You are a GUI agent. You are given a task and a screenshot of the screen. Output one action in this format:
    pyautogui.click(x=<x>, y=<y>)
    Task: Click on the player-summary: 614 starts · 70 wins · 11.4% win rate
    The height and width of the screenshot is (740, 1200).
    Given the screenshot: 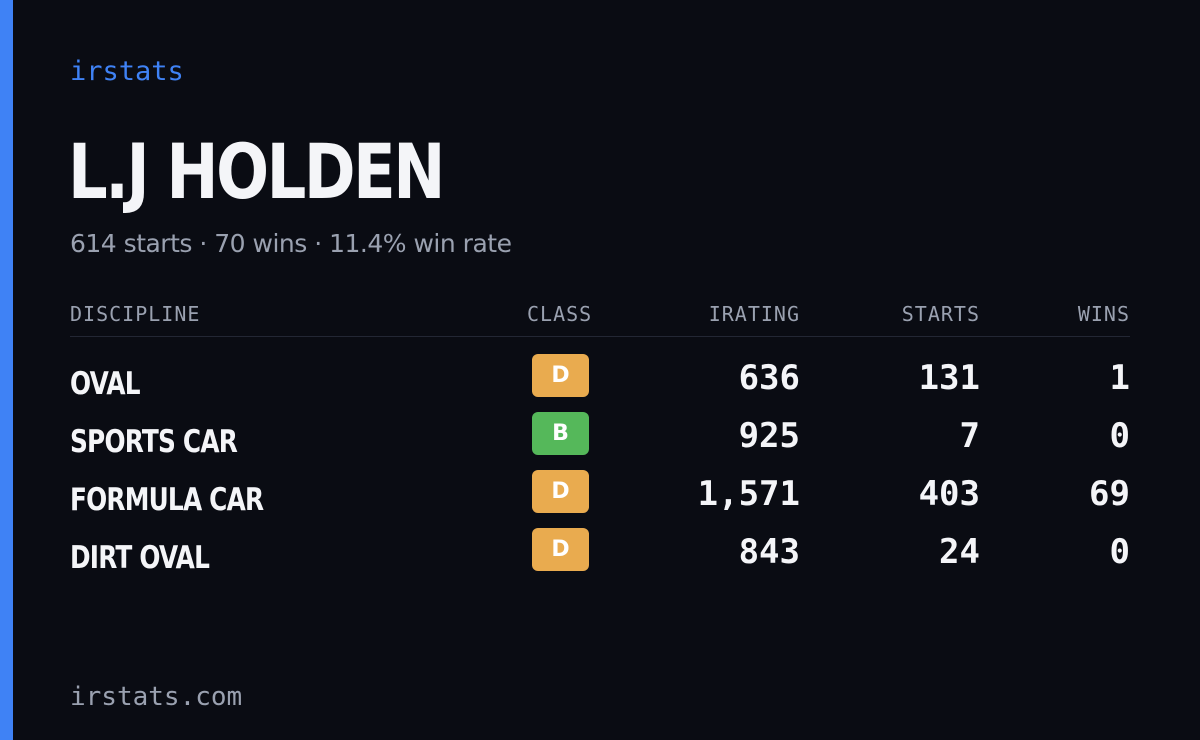 What is the action you would take?
    pyautogui.click(x=291, y=243)
    